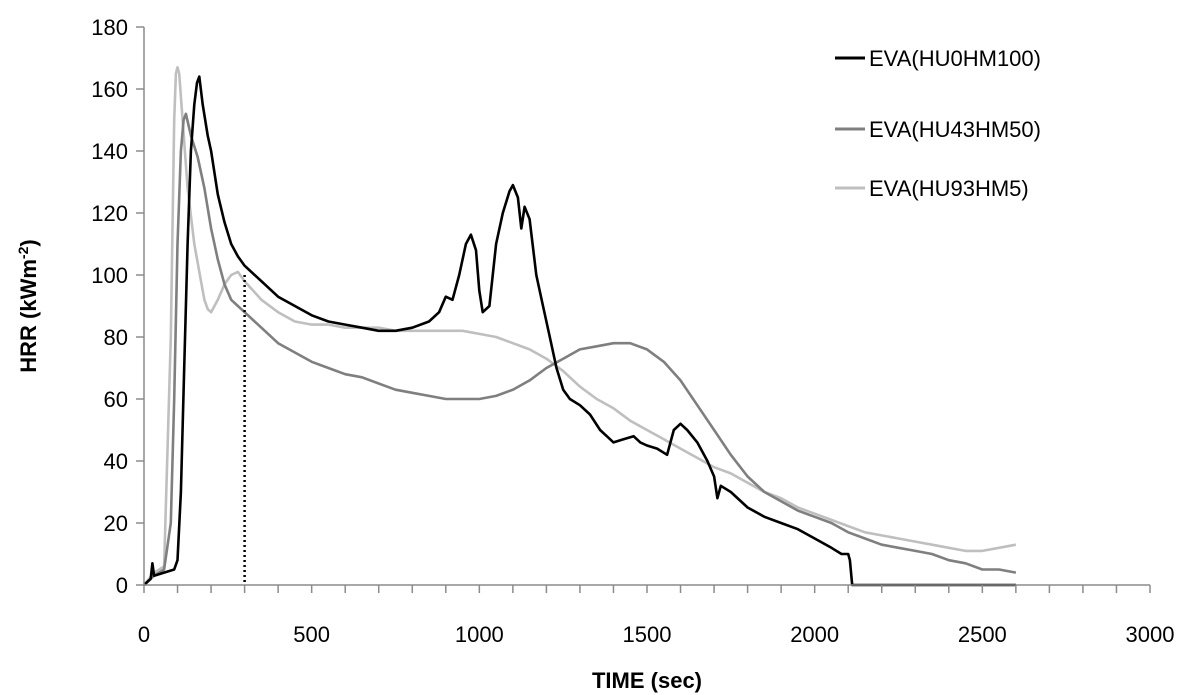  What do you see at coordinates (144, 634) in the screenshot?
I see `x-tick-label: 0` at bounding box center [144, 634].